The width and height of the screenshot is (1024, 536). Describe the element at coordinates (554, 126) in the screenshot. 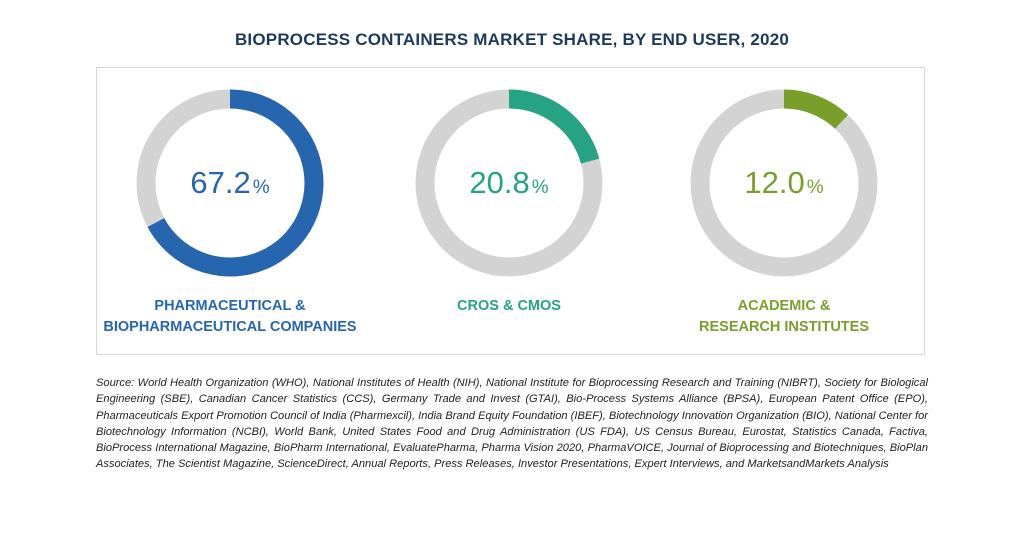

I see `donut-slice-cros` at that location.